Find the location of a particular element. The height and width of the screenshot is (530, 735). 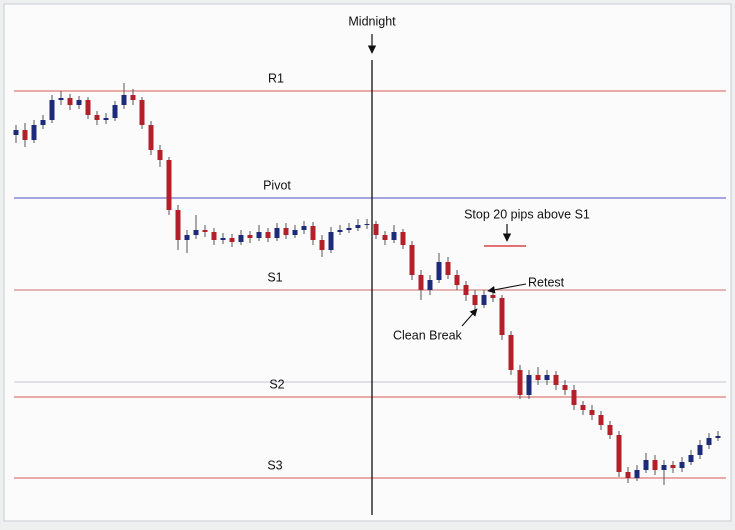

level-label: S1 is located at coordinates (274, 277).